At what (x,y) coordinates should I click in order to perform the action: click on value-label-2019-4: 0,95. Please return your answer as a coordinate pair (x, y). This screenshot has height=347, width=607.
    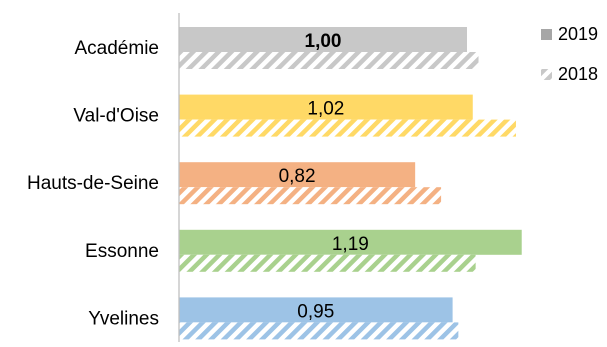
    Looking at the image, I should click on (315, 311).